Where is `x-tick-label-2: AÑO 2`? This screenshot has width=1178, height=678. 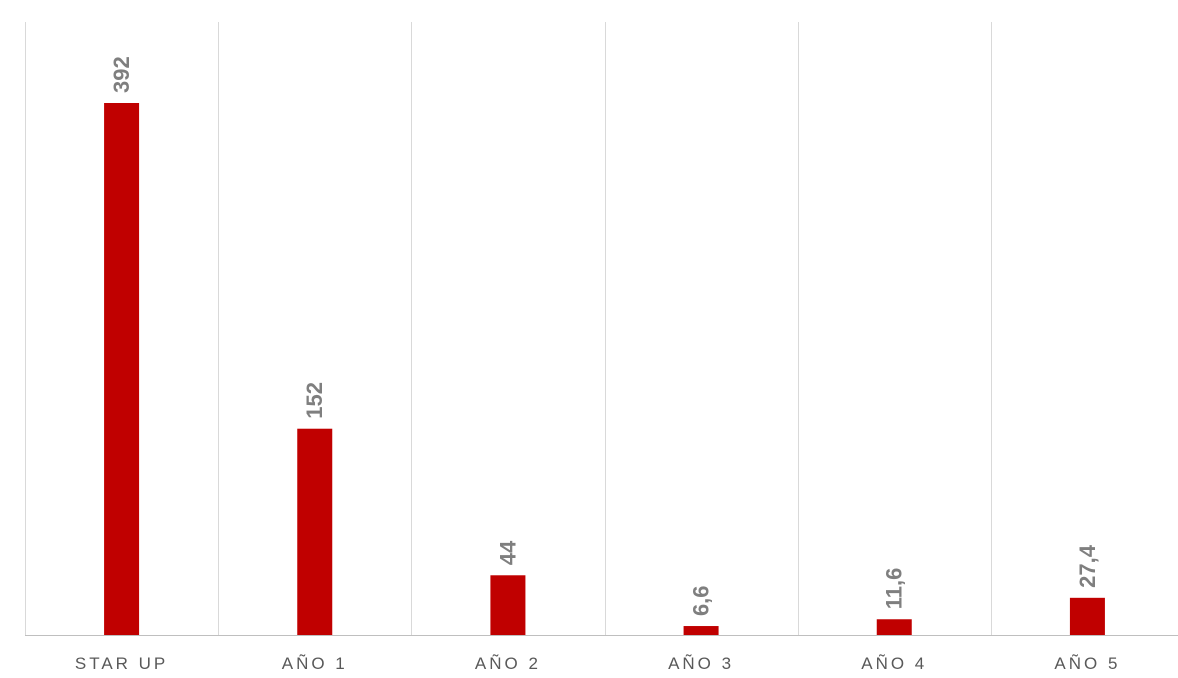 x-tick-label-2: AÑO 2 is located at coordinates (508, 663).